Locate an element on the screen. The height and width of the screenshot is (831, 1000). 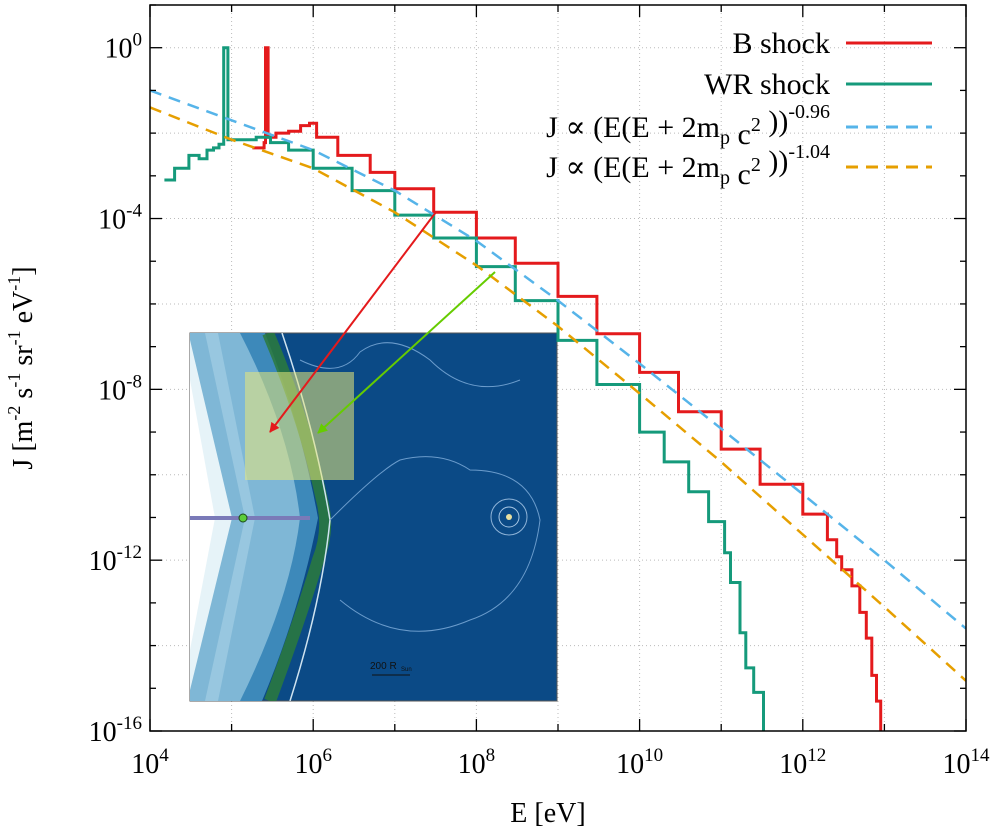
arrow-b-shock is located at coordinates (353, 322).